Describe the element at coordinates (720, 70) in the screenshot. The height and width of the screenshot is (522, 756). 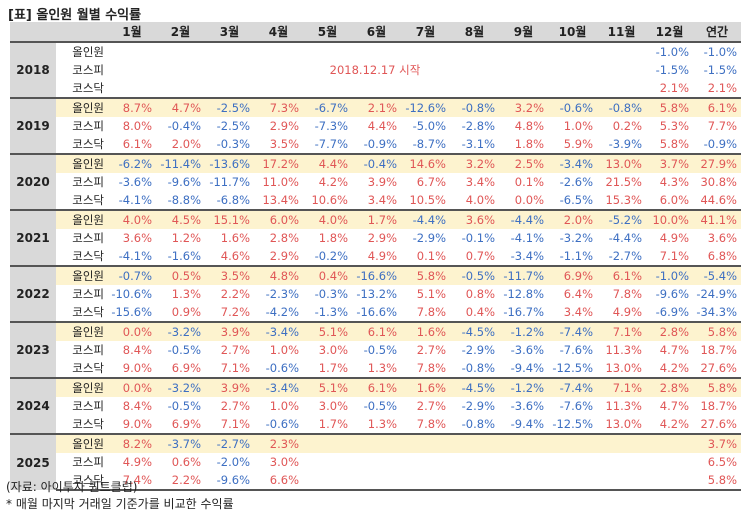
I see `annual-return-cell: -1.5%` at that location.